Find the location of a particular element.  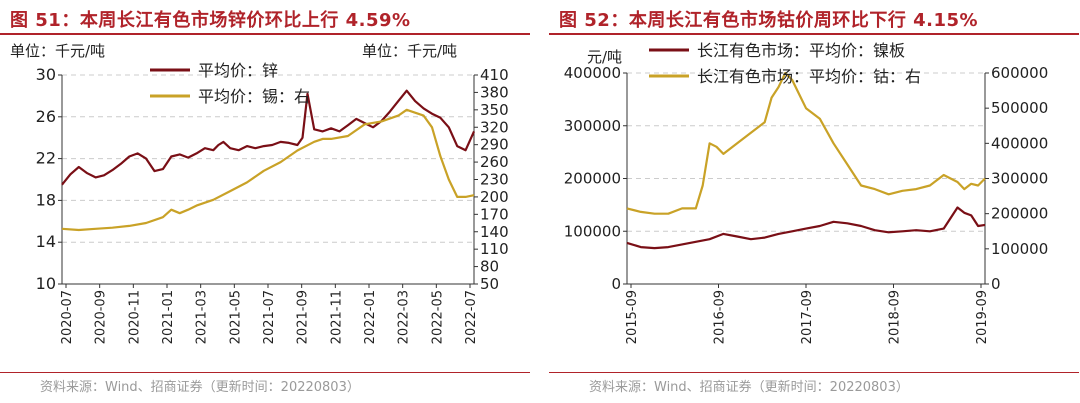

x-tick-label: 2021-05 is located at coordinates (235, 317).